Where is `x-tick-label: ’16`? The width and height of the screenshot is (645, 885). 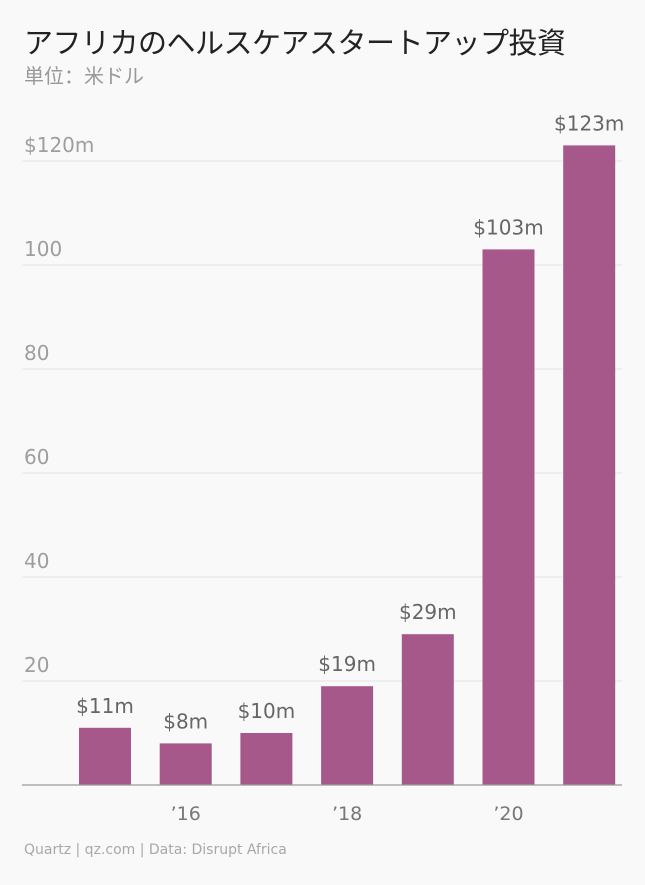
x-tick-label: ’16 is located at coordinates (186, 814).